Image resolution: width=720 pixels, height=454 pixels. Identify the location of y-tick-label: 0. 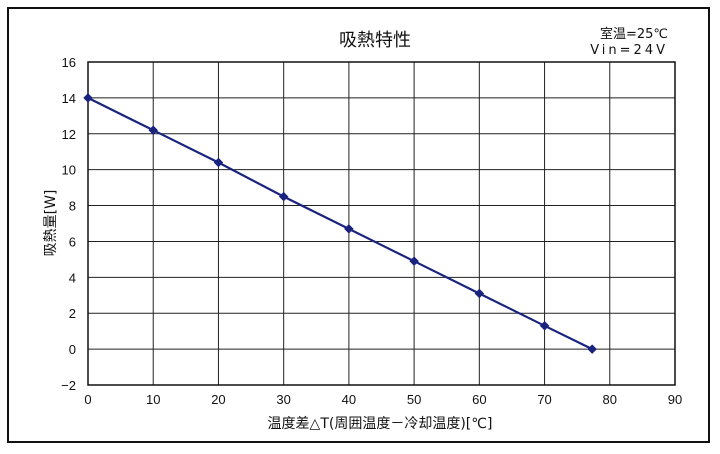
(72, 349).